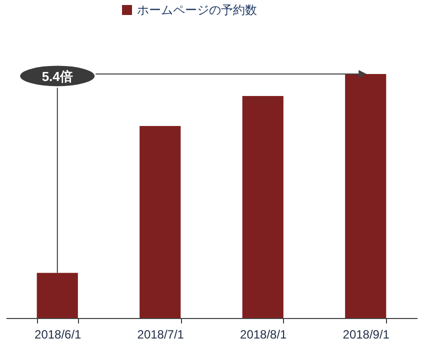 Image resolution: width=423 pixels, height=352 pixels. What do you see at coordinates (366, 335) in the screenshot?
I see `x-tick-label: 2018/9/1` at bounding box center [366, 335].